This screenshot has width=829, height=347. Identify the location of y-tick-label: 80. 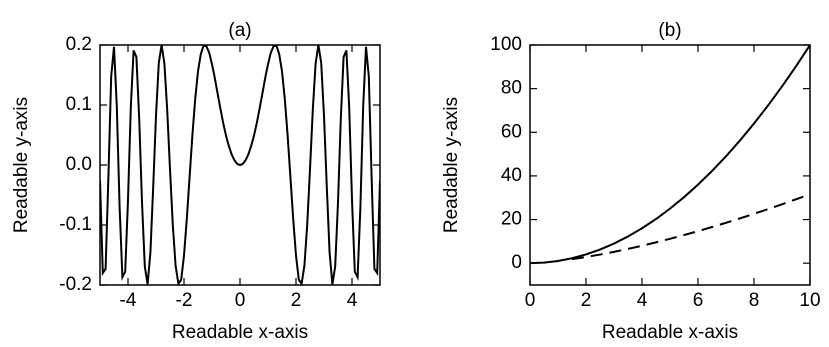
(511, 88).